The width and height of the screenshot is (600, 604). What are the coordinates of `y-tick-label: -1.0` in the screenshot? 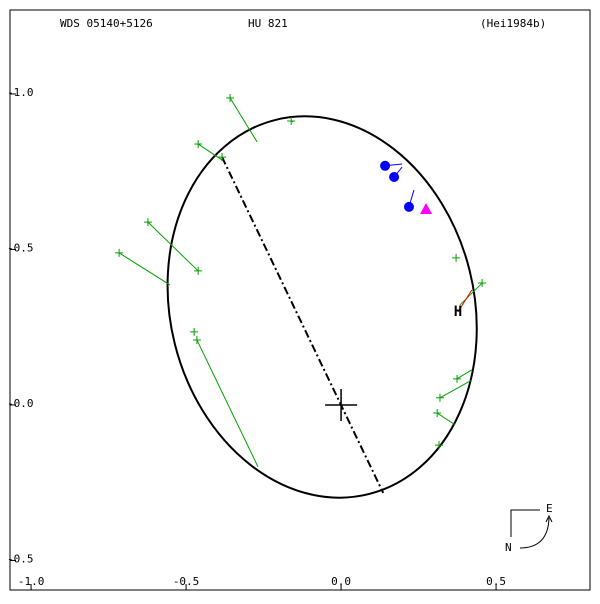 It's located at (20, 92).